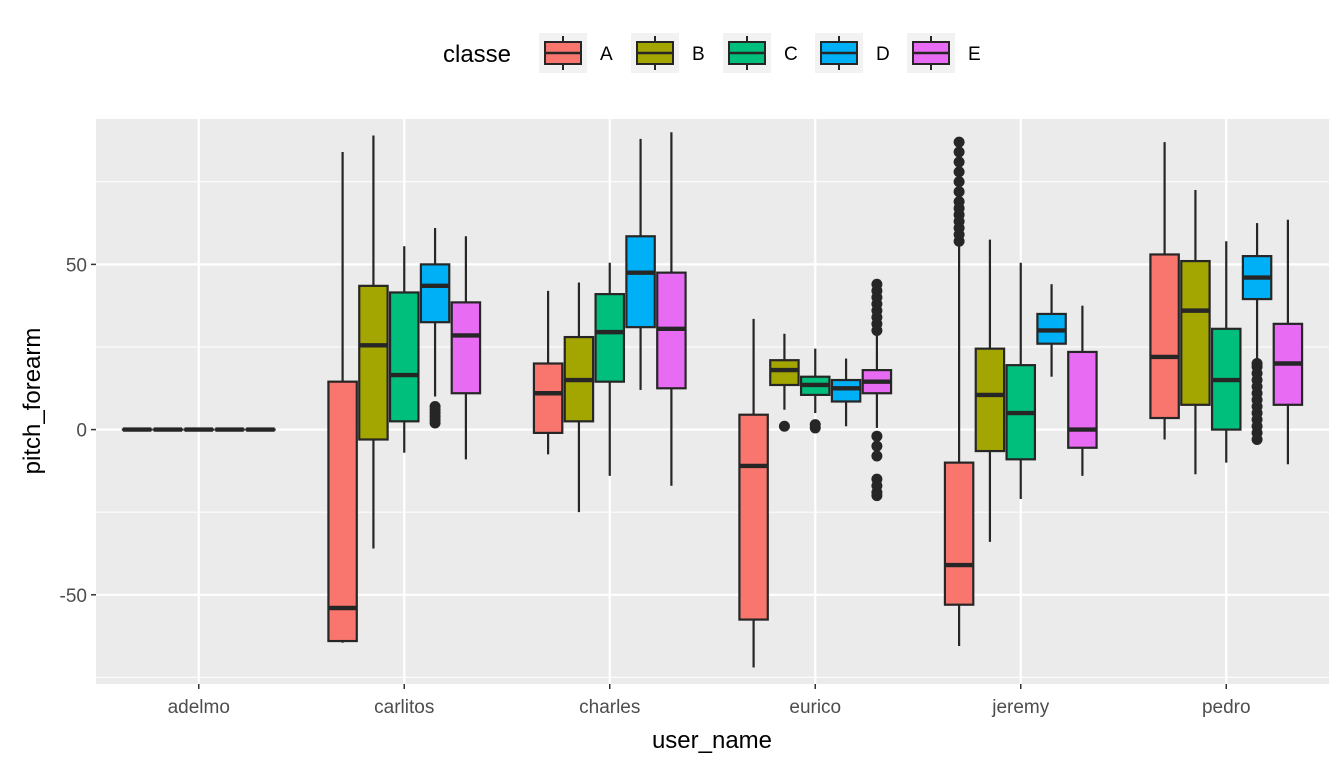 The image size is (1344, 768). I want to click on box-B-carlitos, so click(373, 342).